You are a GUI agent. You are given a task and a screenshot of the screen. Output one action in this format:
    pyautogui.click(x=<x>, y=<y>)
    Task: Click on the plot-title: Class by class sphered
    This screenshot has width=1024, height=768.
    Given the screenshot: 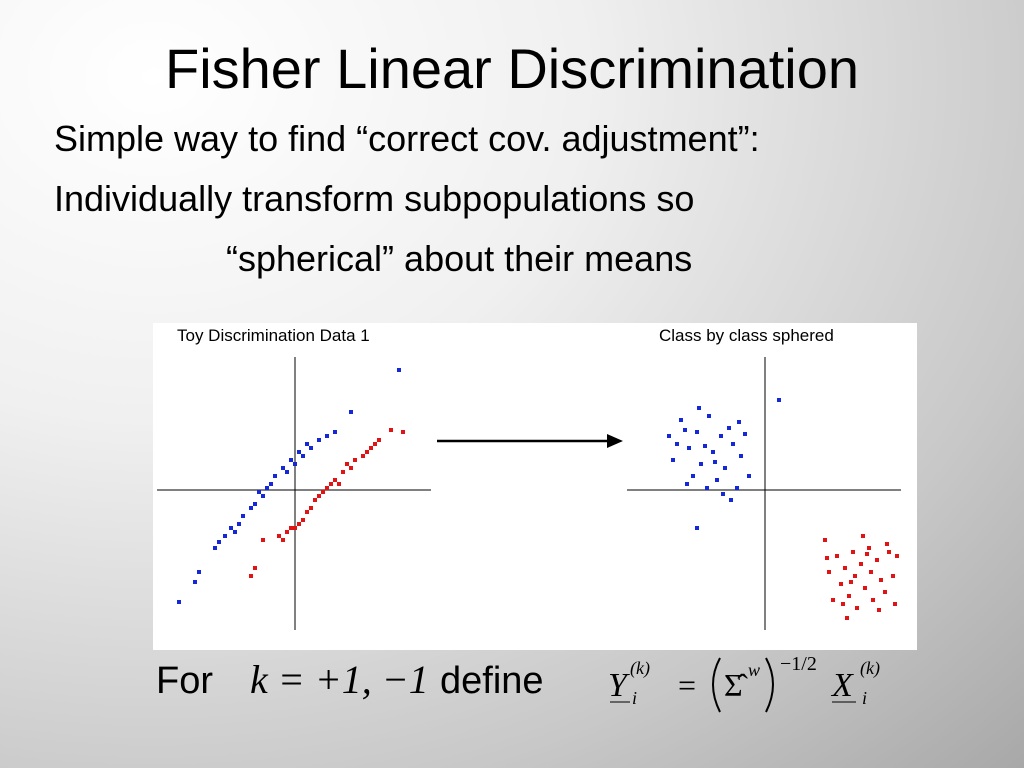 What is the action you would take?
    pyautogui.click(x=746, y=335)
    